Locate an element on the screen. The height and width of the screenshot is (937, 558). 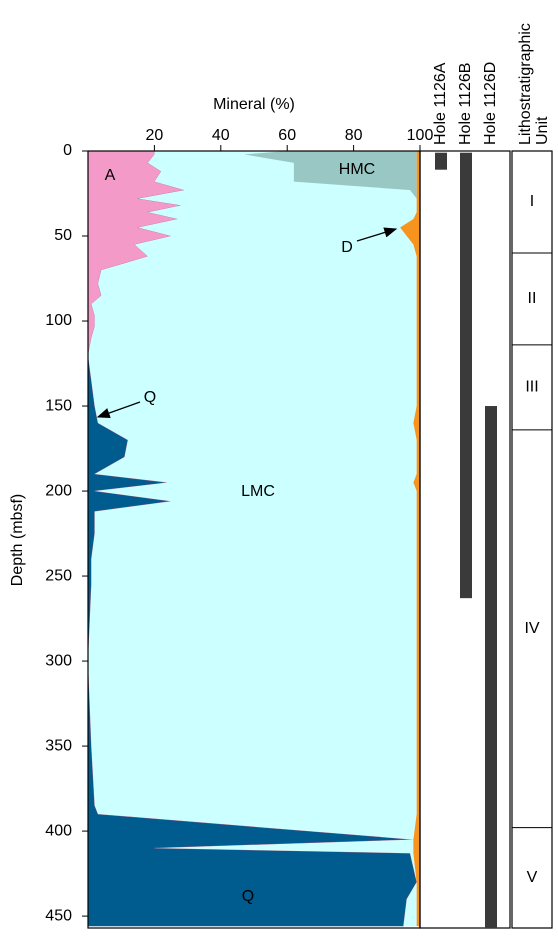
units-frame is located at coordinates (532, 539).